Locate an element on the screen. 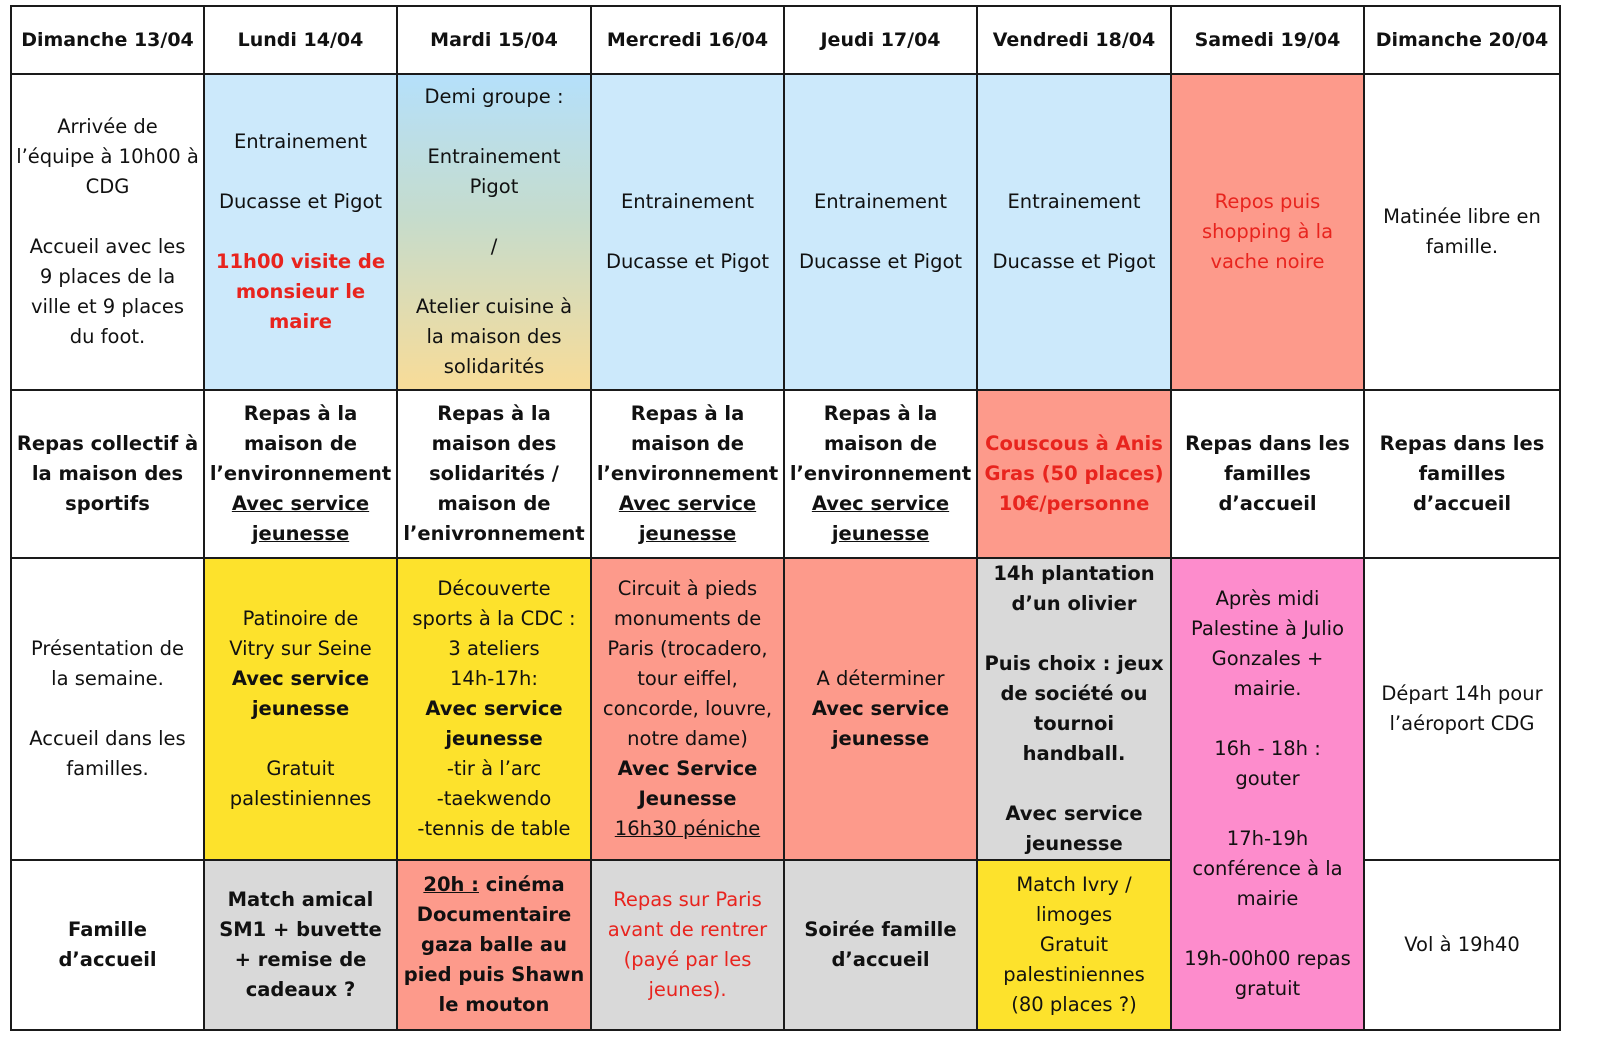  cell-text-line: sportifs is located at coordinates (107, 503).